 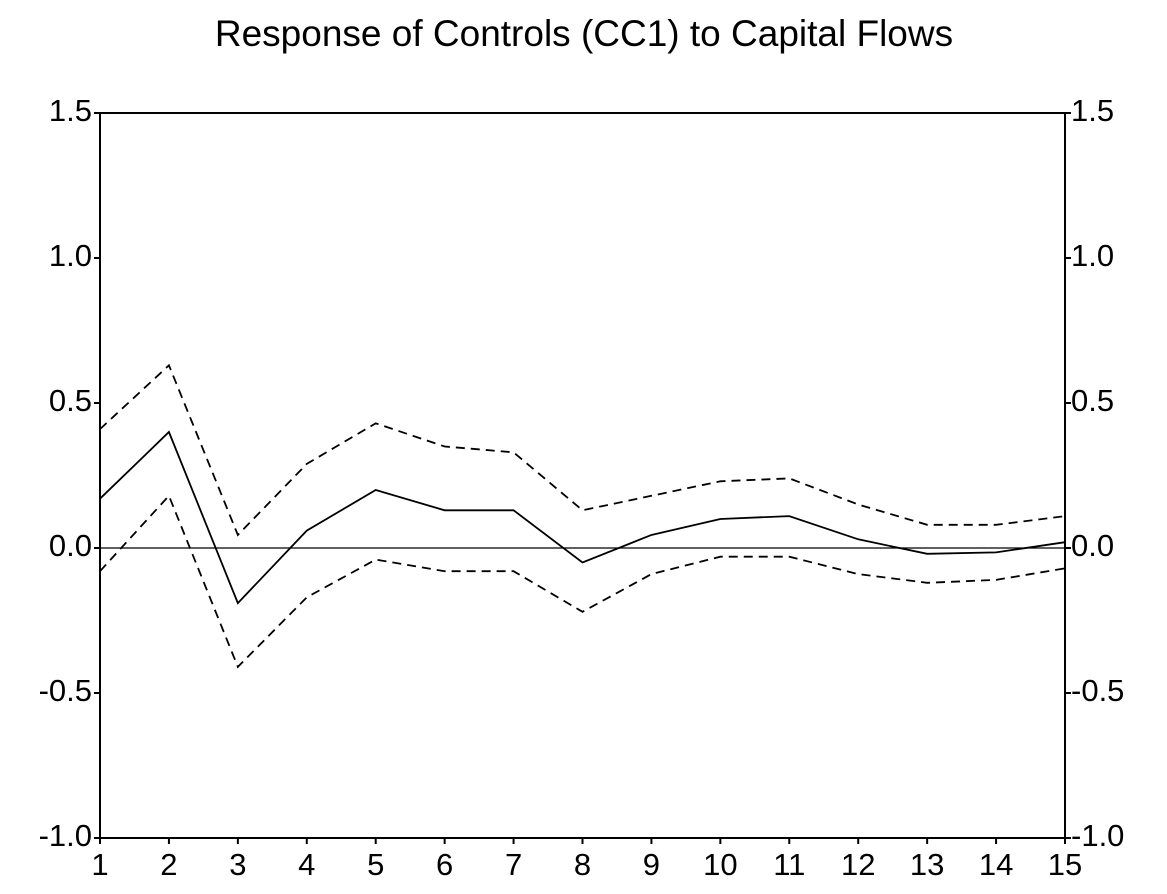 I want to click on y2-tick-label: 1.0, so click(x=1092, y=255).